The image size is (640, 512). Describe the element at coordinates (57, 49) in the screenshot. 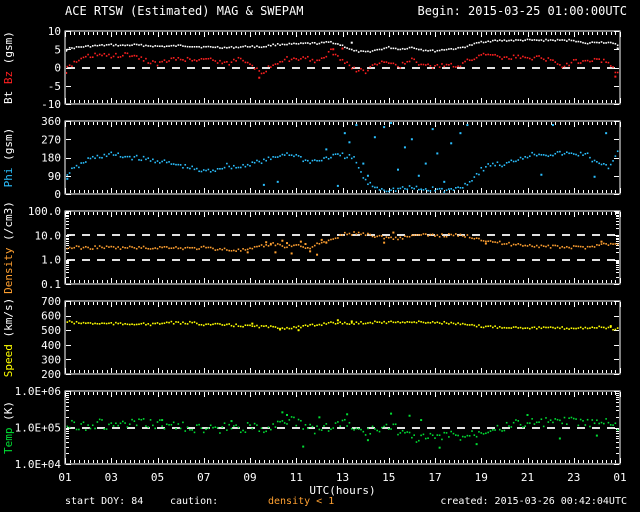

I see `svg-text: 5` at that location.